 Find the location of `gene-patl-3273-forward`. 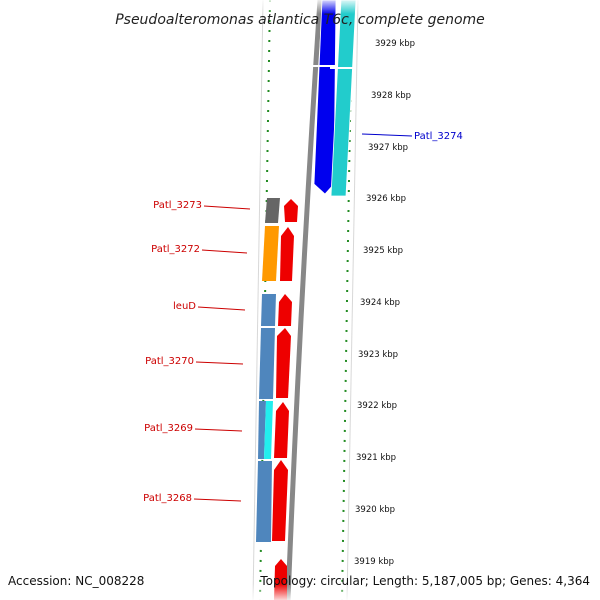

gene-patl-3273-forward is located at coordinates (291, 210).